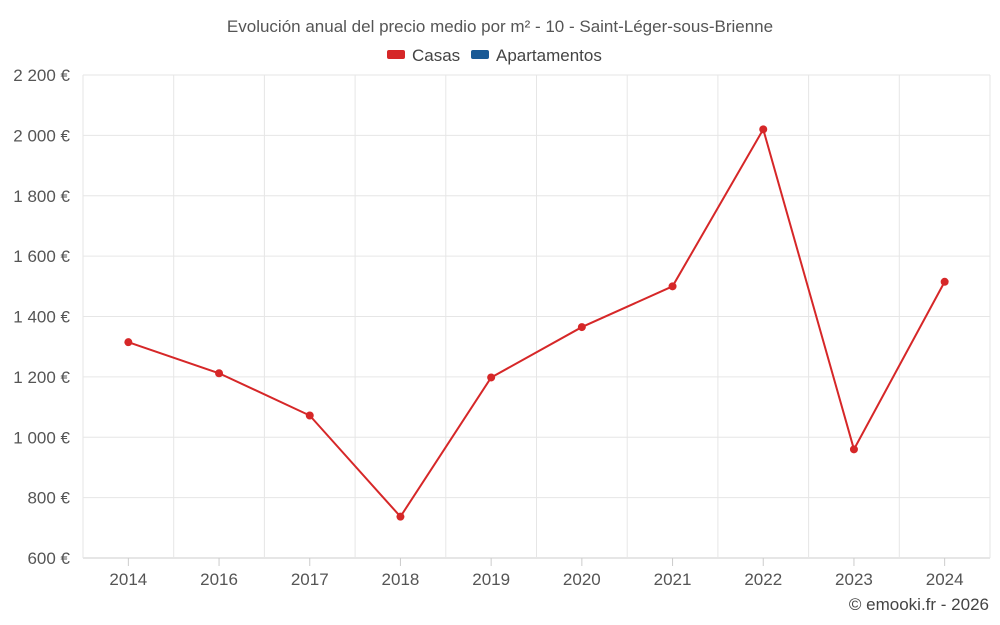 The image size is (1000, 625). I want to click on y-tick-label: 600 €, so click(48, 558).